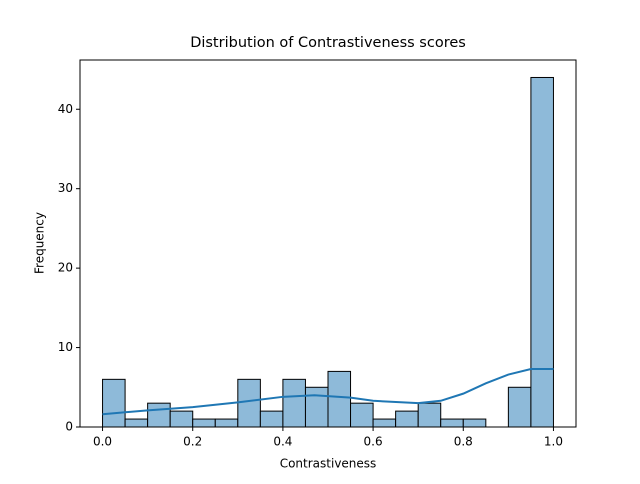 The width and height of the screenshot is (640, 484). Describe the element at coordinates (69, 427) in the screenshot. I see `y-tick-label: 0` at that location.